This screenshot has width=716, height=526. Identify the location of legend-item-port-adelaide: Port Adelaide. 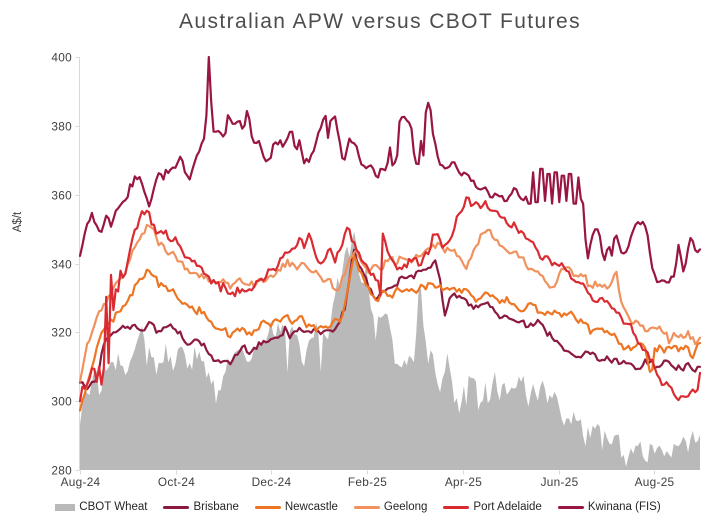
(492, 507).